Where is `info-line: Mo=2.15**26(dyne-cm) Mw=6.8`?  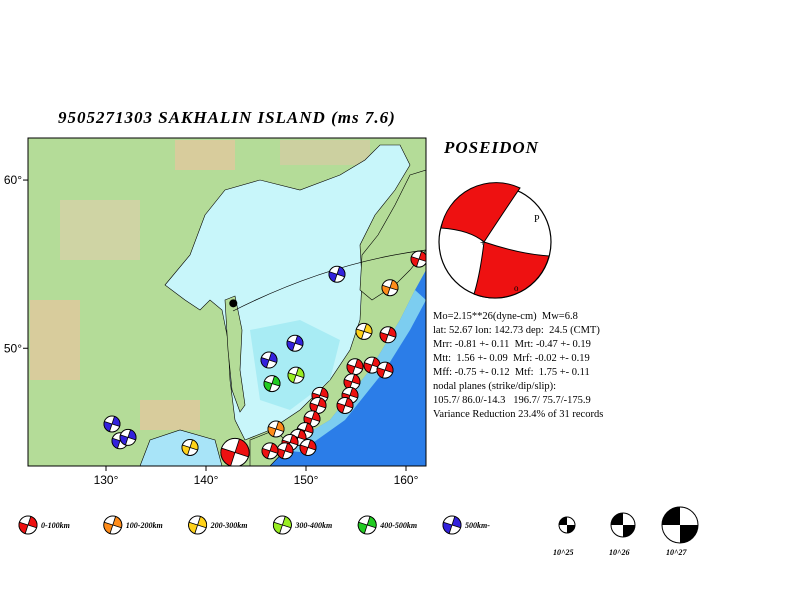 info-line: Mo=2.15**26(dyne-cm) Mw=6.8 is located at coordinates (505, 316).